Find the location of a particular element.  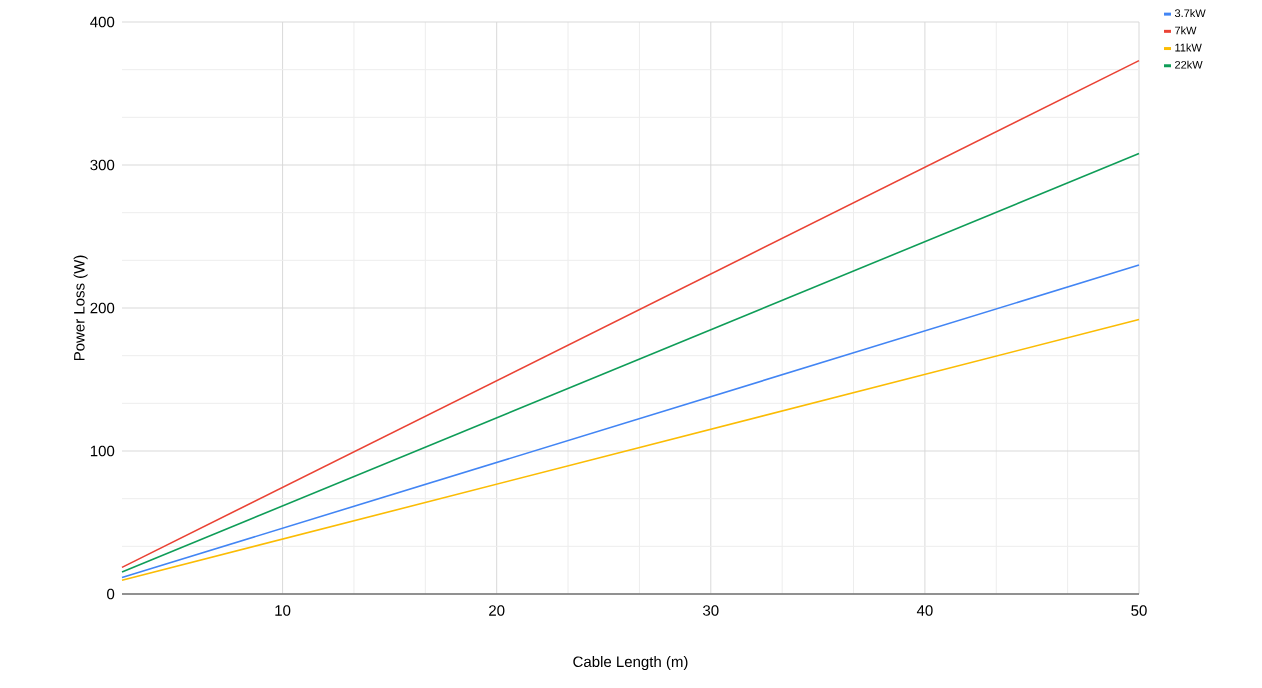

x-tick-label: 40 is located at coordinates (924, 610).